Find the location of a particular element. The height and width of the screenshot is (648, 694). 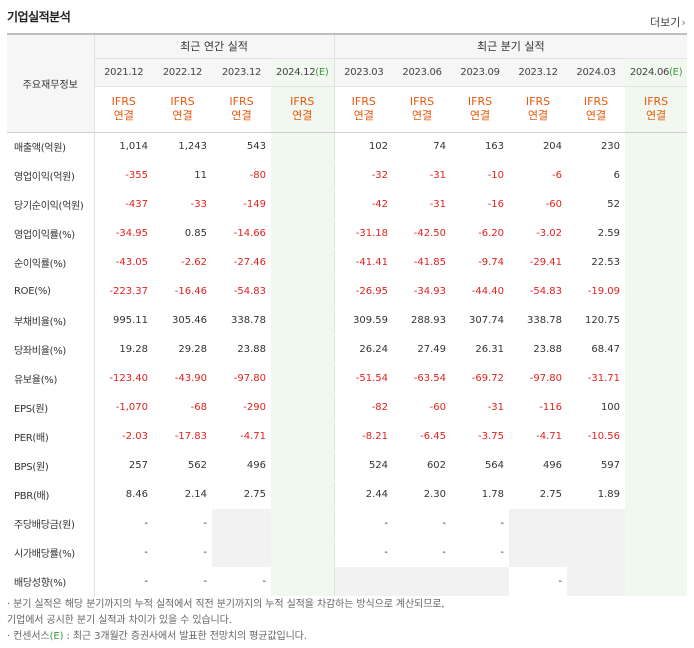

ifrs-header-annual-3: IFRS 연결 is located at coordinates (303, 109).